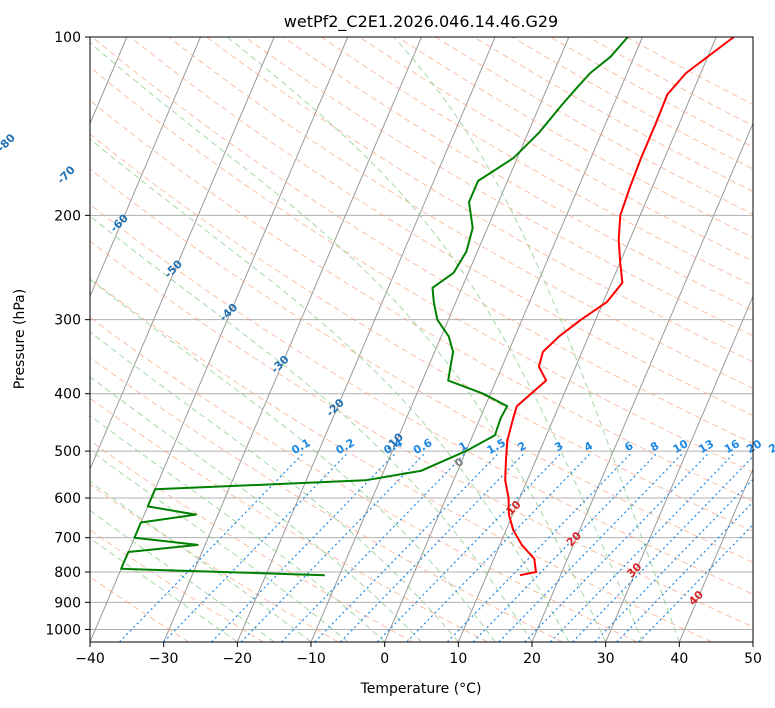 This screenshot has width=775, height=708. Describe the element at coordinates (458, 659) in the screenshot. I see `x-tick-label: 10` at that location.